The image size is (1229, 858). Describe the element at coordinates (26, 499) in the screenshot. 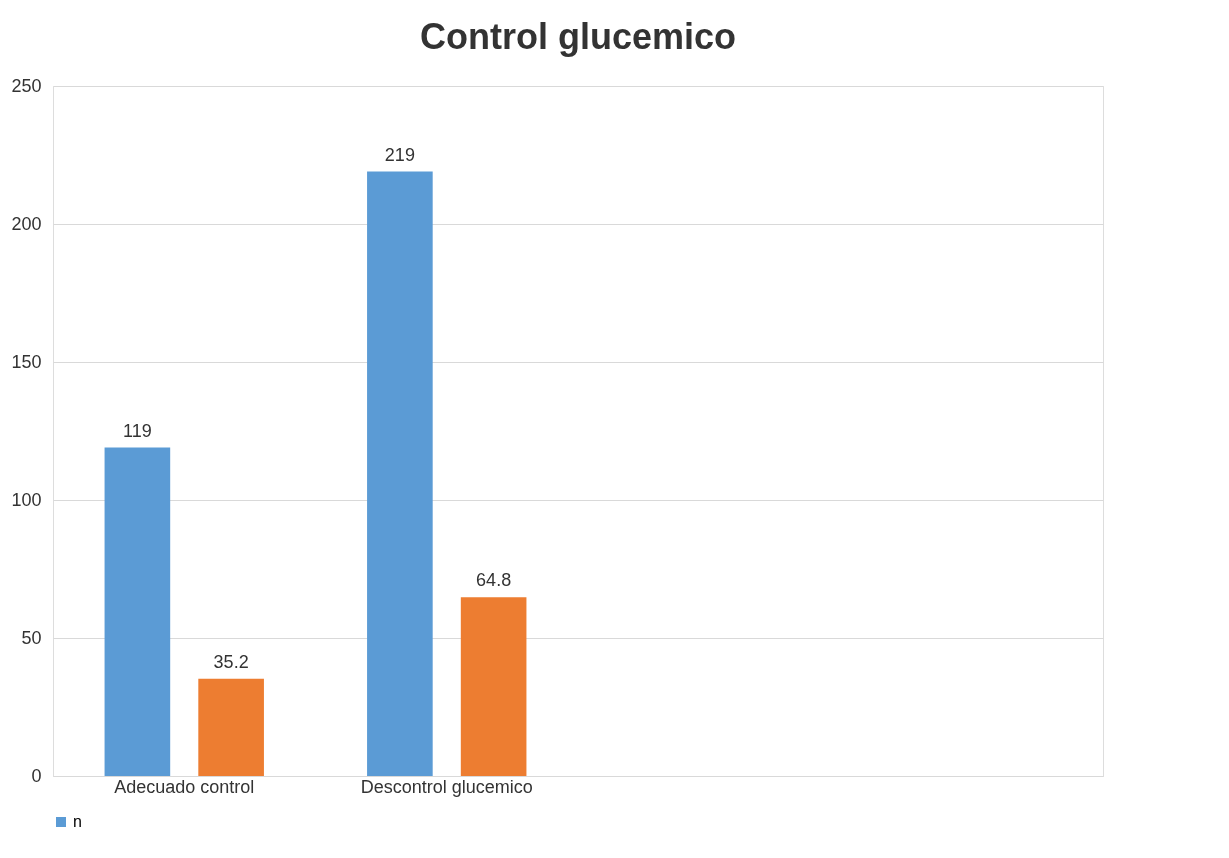

I see `y-tick-label: 100` at that location.